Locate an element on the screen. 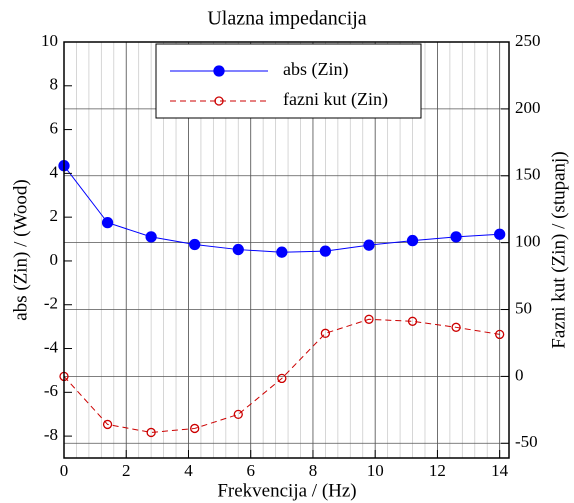 The width and height of the screenshot is (574, 503). y2-tick-label: 50 is located at coordinates (523, 307).